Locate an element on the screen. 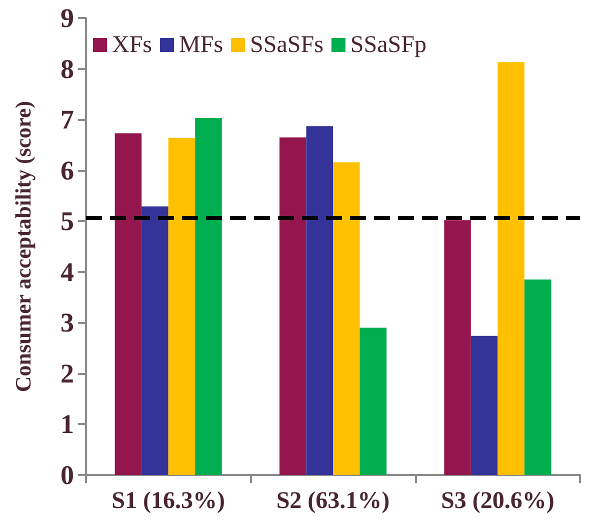 The width and height of the screenshot is (592, 529). y-tick-label: 0 is located at coordinates (67, 475).